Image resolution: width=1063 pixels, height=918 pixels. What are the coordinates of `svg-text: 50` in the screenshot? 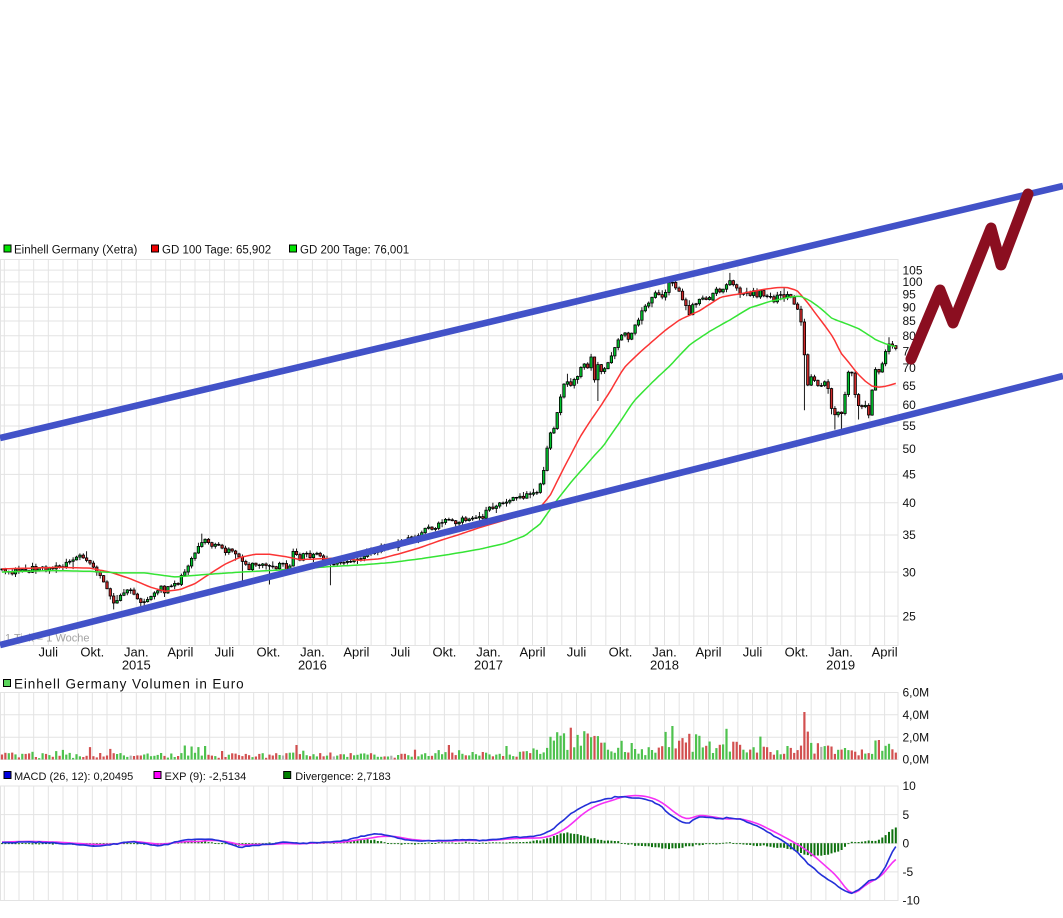 It's located at (910, 449).